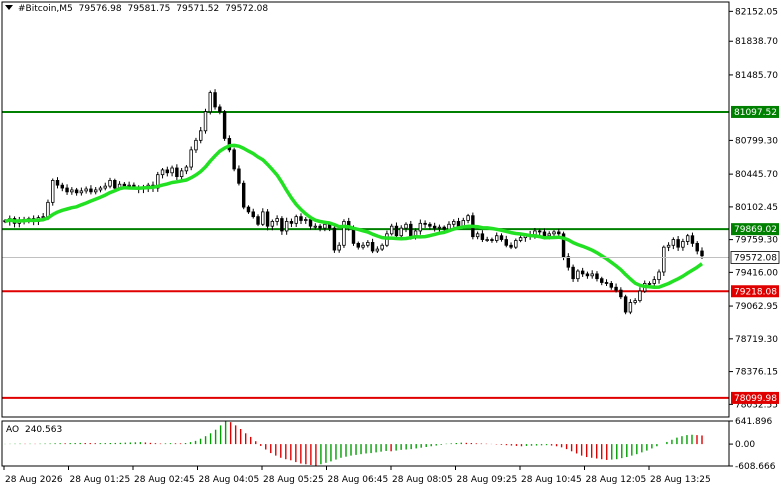 The image size is (781, 493). I want to click on dropdown-triangle-icon, so click(9, 7).